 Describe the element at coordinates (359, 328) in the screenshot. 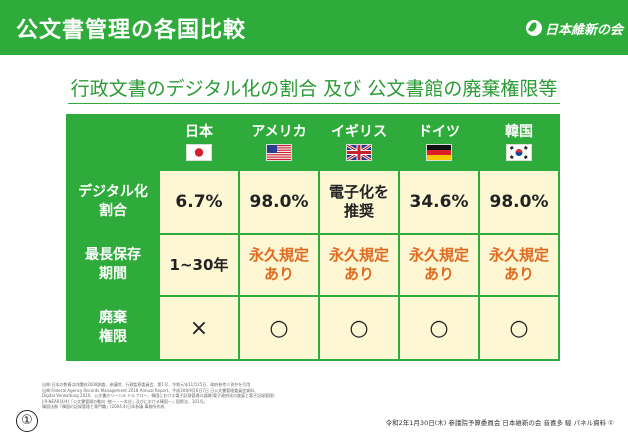

I see `cell-uk-disposal: ○` at that location.